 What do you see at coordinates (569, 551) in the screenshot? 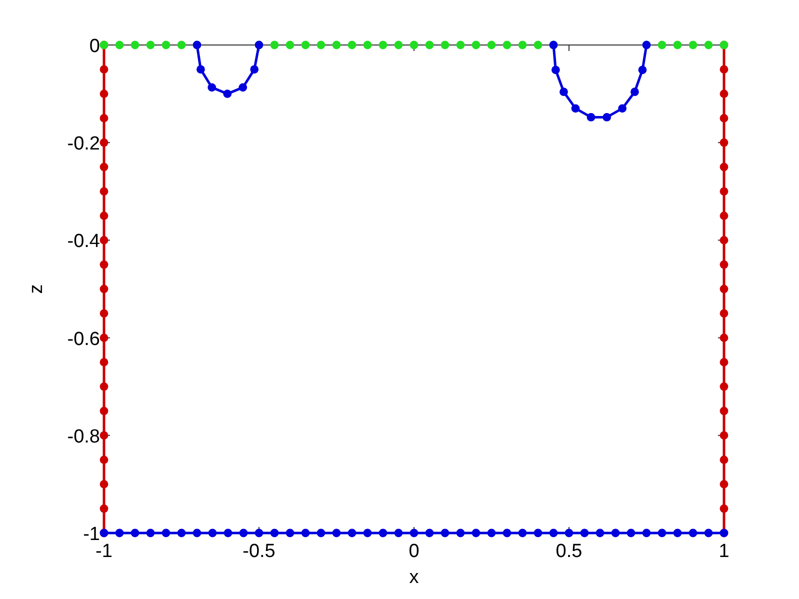
I see `x-tick-label: 0.5` at bounding box center [569, 551].